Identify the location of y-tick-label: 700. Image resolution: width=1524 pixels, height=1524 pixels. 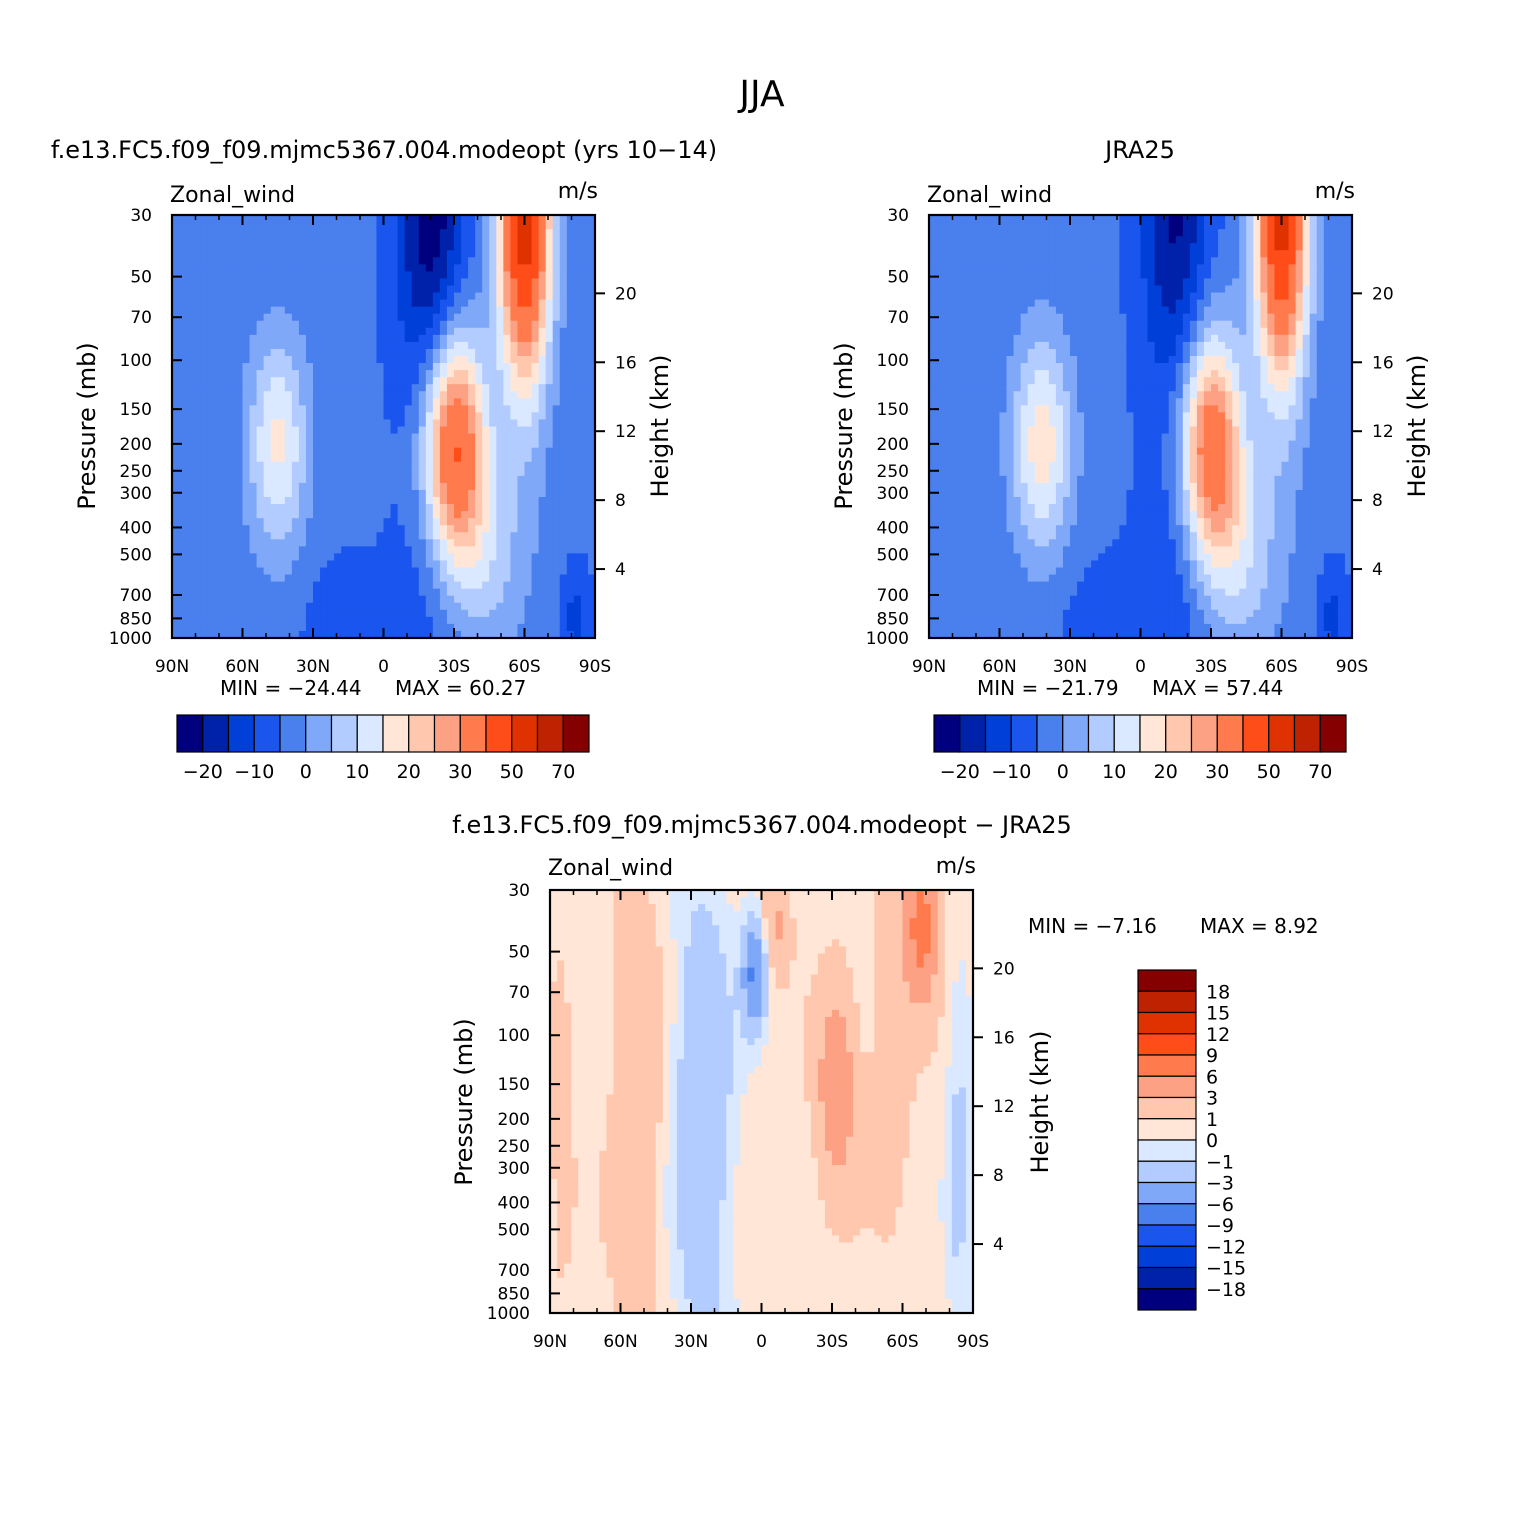
(136, 596).